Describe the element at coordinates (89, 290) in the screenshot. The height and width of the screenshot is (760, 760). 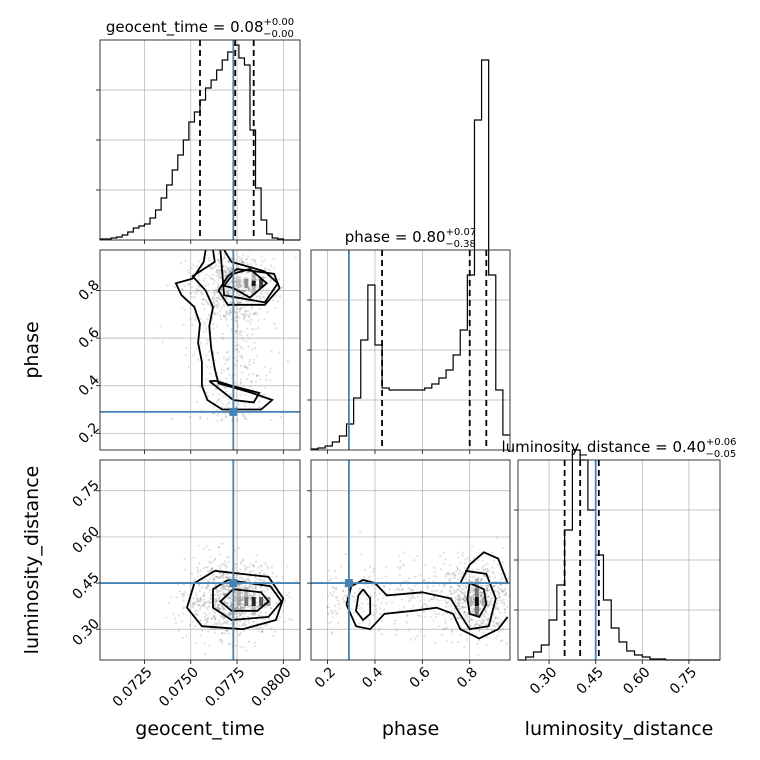
I see `y-tick-label: 0.8` at that location.